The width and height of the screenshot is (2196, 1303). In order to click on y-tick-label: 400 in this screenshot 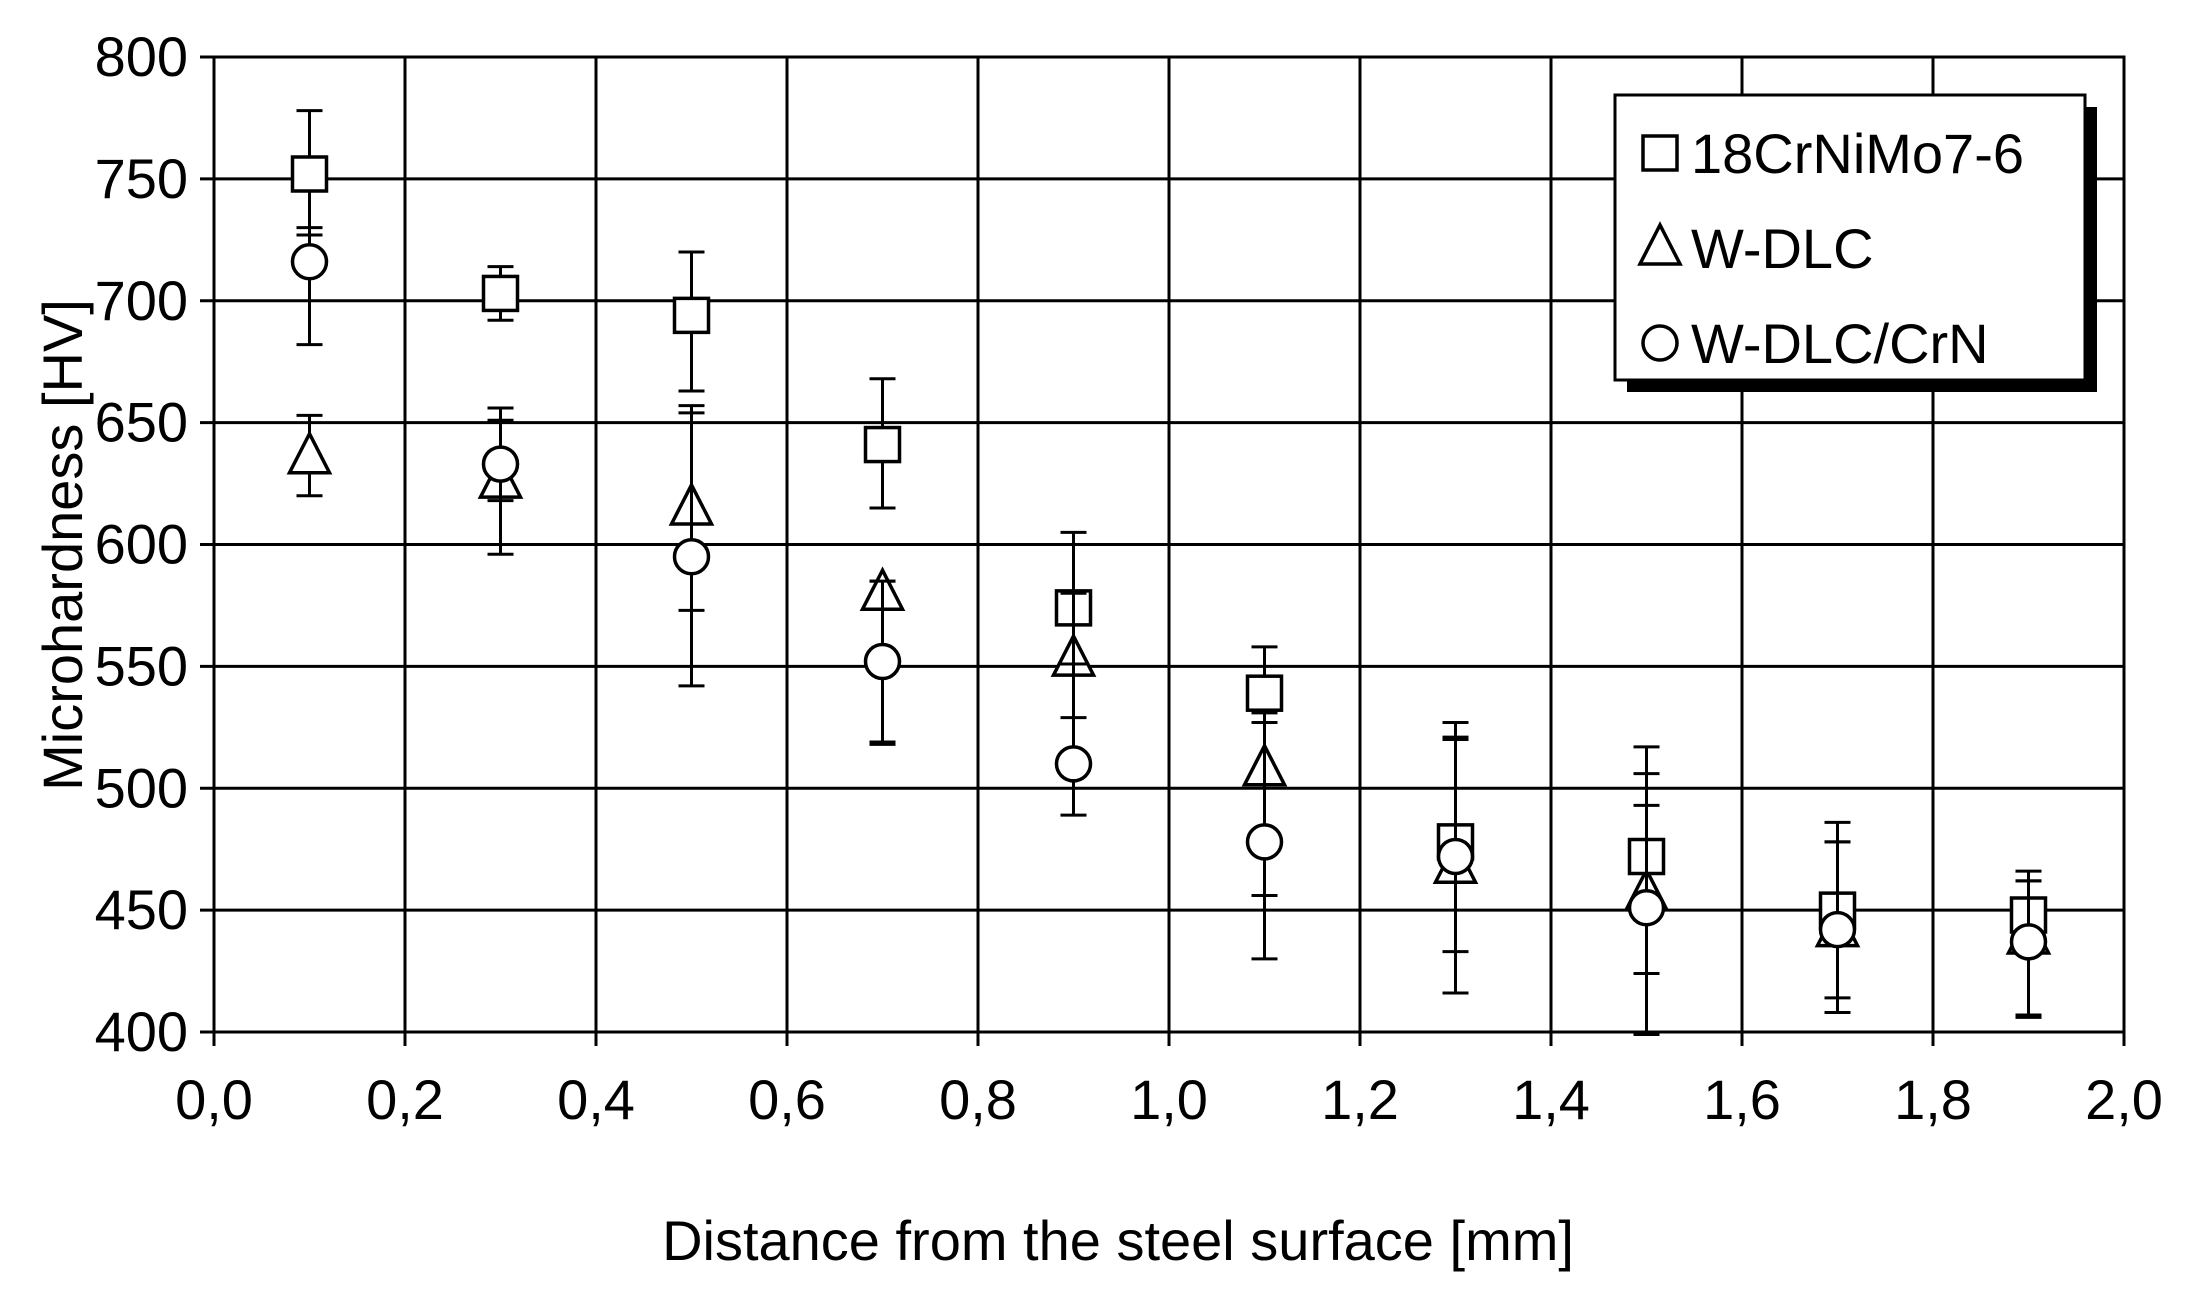, I will do `click(141, 1031)`.